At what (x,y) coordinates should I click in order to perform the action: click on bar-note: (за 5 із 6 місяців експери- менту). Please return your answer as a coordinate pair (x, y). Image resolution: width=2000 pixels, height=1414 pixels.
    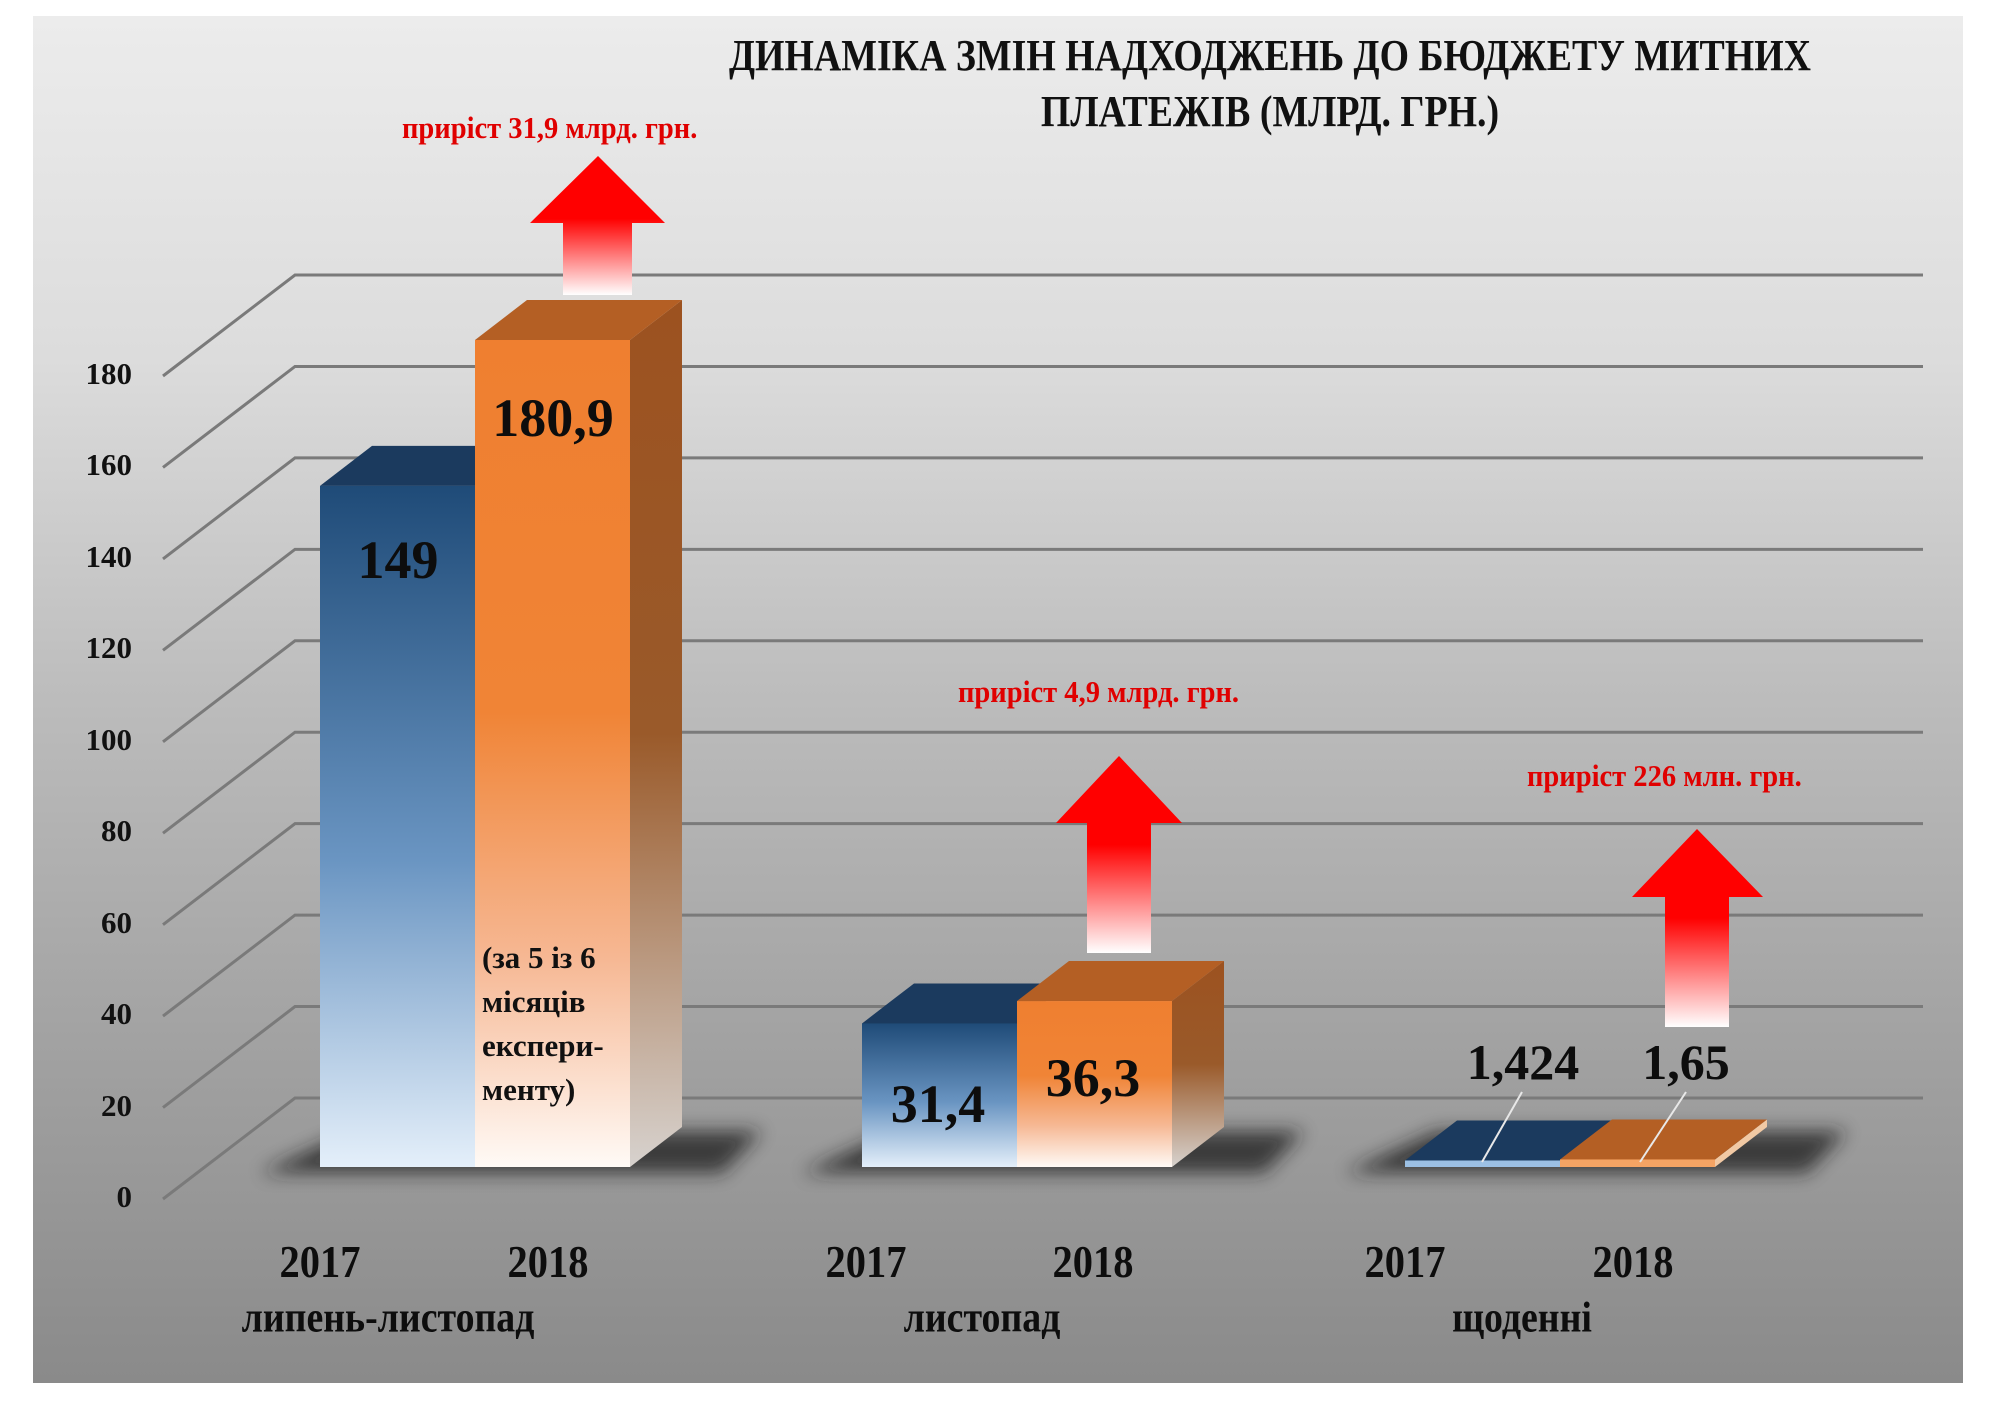
    Looking at the image, I should click on (543, 1024).